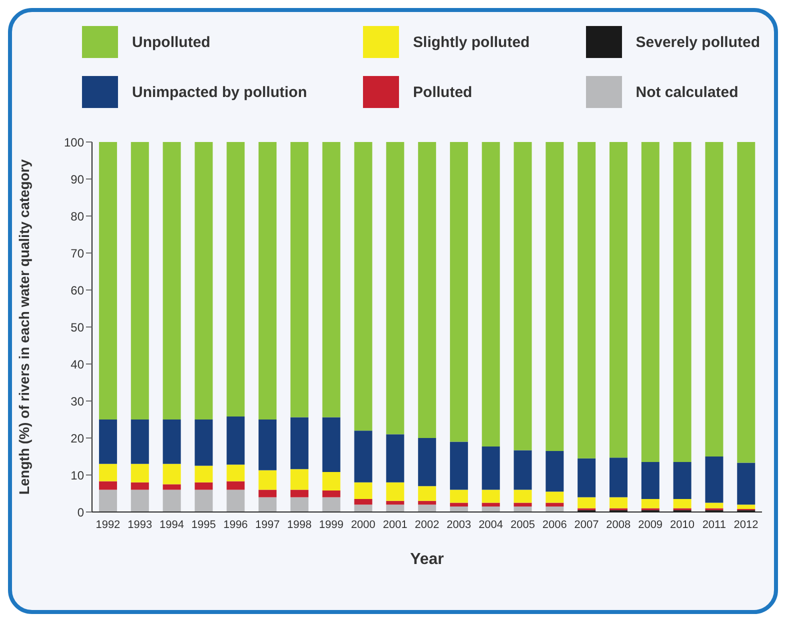 This screenshot has height=626, width=789. Describe the element at coordinates (522, 524) in the screenshot. I see `x-tick-label: 2005` at that location.